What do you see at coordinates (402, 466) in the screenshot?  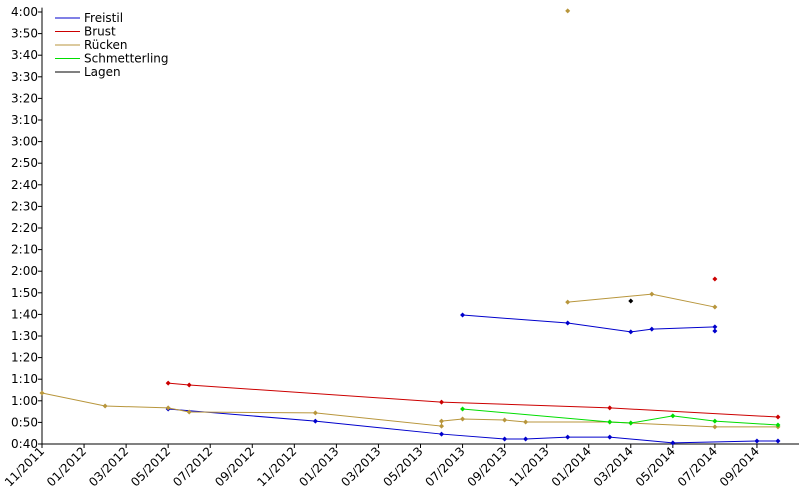 I see `x-tick-label: 05/2013` at bounding box center [402, 466].